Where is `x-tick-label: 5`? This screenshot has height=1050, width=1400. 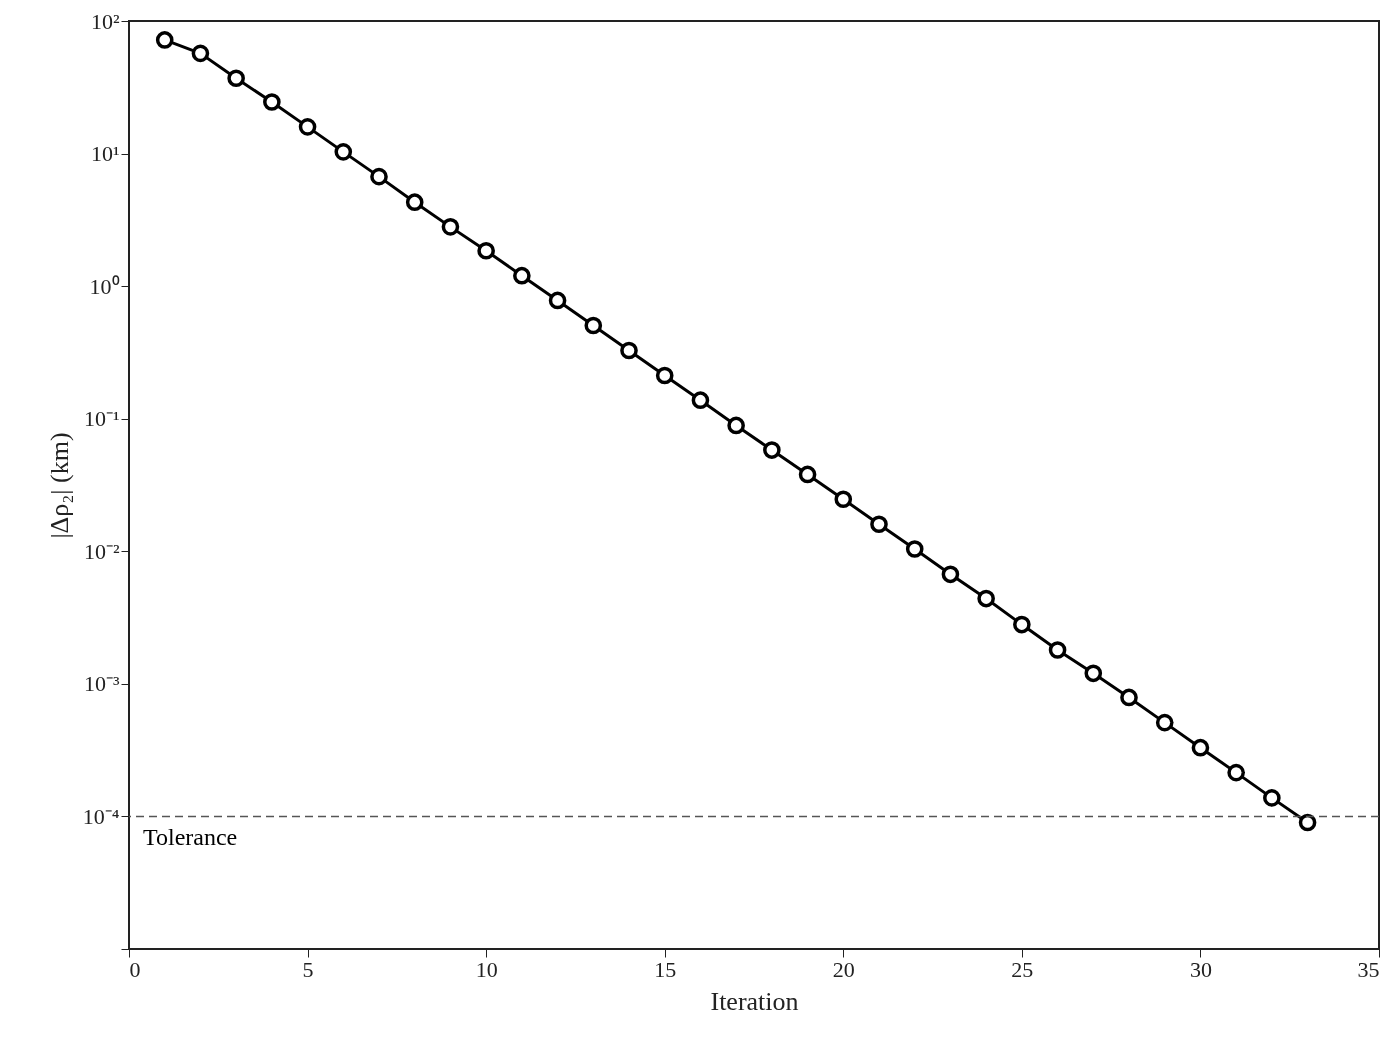 x-tick-label: 5 is located at coordinates (308, 969).